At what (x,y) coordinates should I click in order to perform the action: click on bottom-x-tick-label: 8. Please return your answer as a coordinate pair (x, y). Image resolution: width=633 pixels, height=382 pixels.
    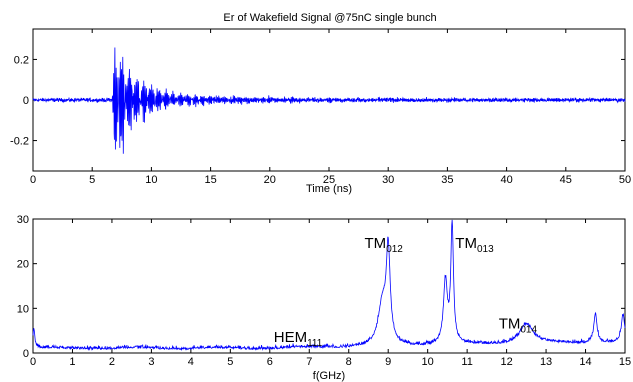
    Looking at the image, I should click on (349, 362).